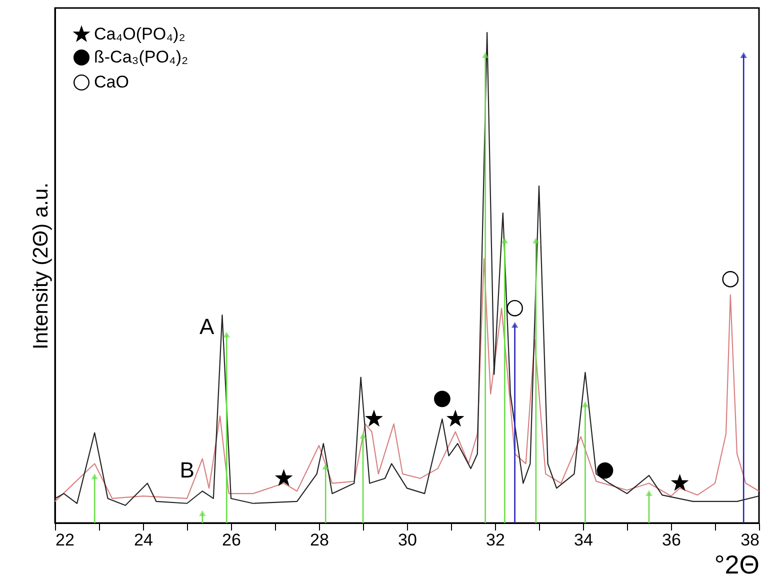  I want to click on y-axis-title: Intensity (2Θ) a.u., so click(41, 266).